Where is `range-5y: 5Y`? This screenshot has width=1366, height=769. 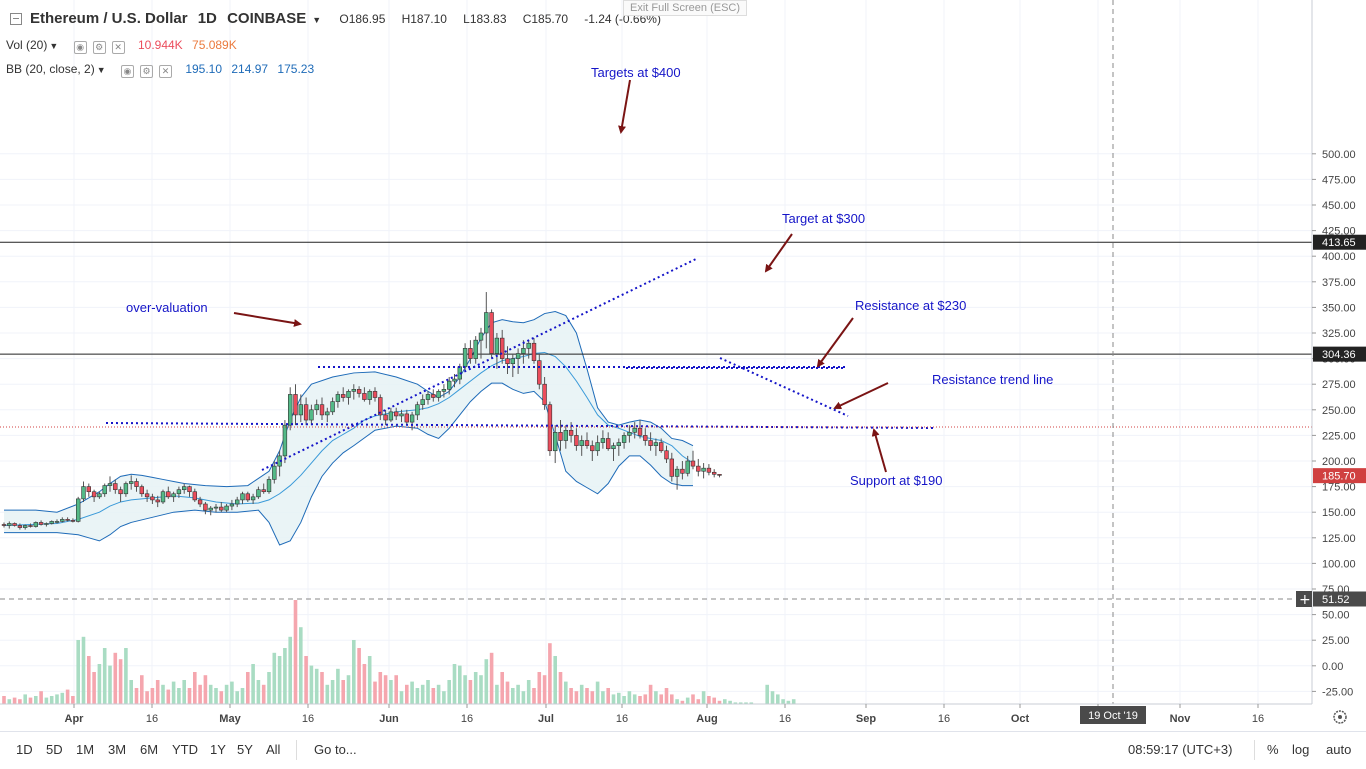
range-5y: 5Y is located at coordinates (245, 749).